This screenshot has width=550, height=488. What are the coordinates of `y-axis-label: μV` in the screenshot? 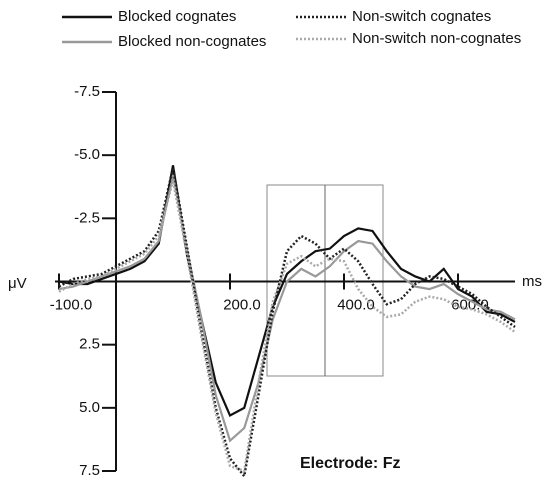 It's located at (17, 283).